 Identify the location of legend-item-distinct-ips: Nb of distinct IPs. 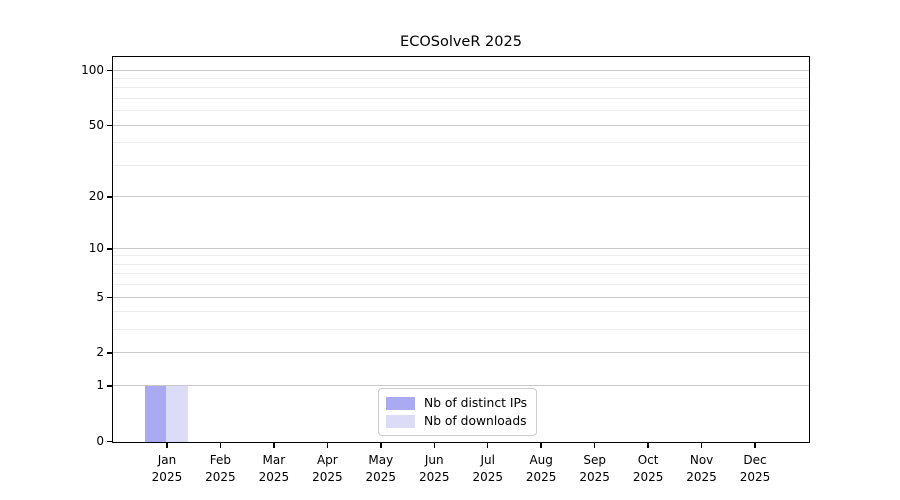
(456, 403).